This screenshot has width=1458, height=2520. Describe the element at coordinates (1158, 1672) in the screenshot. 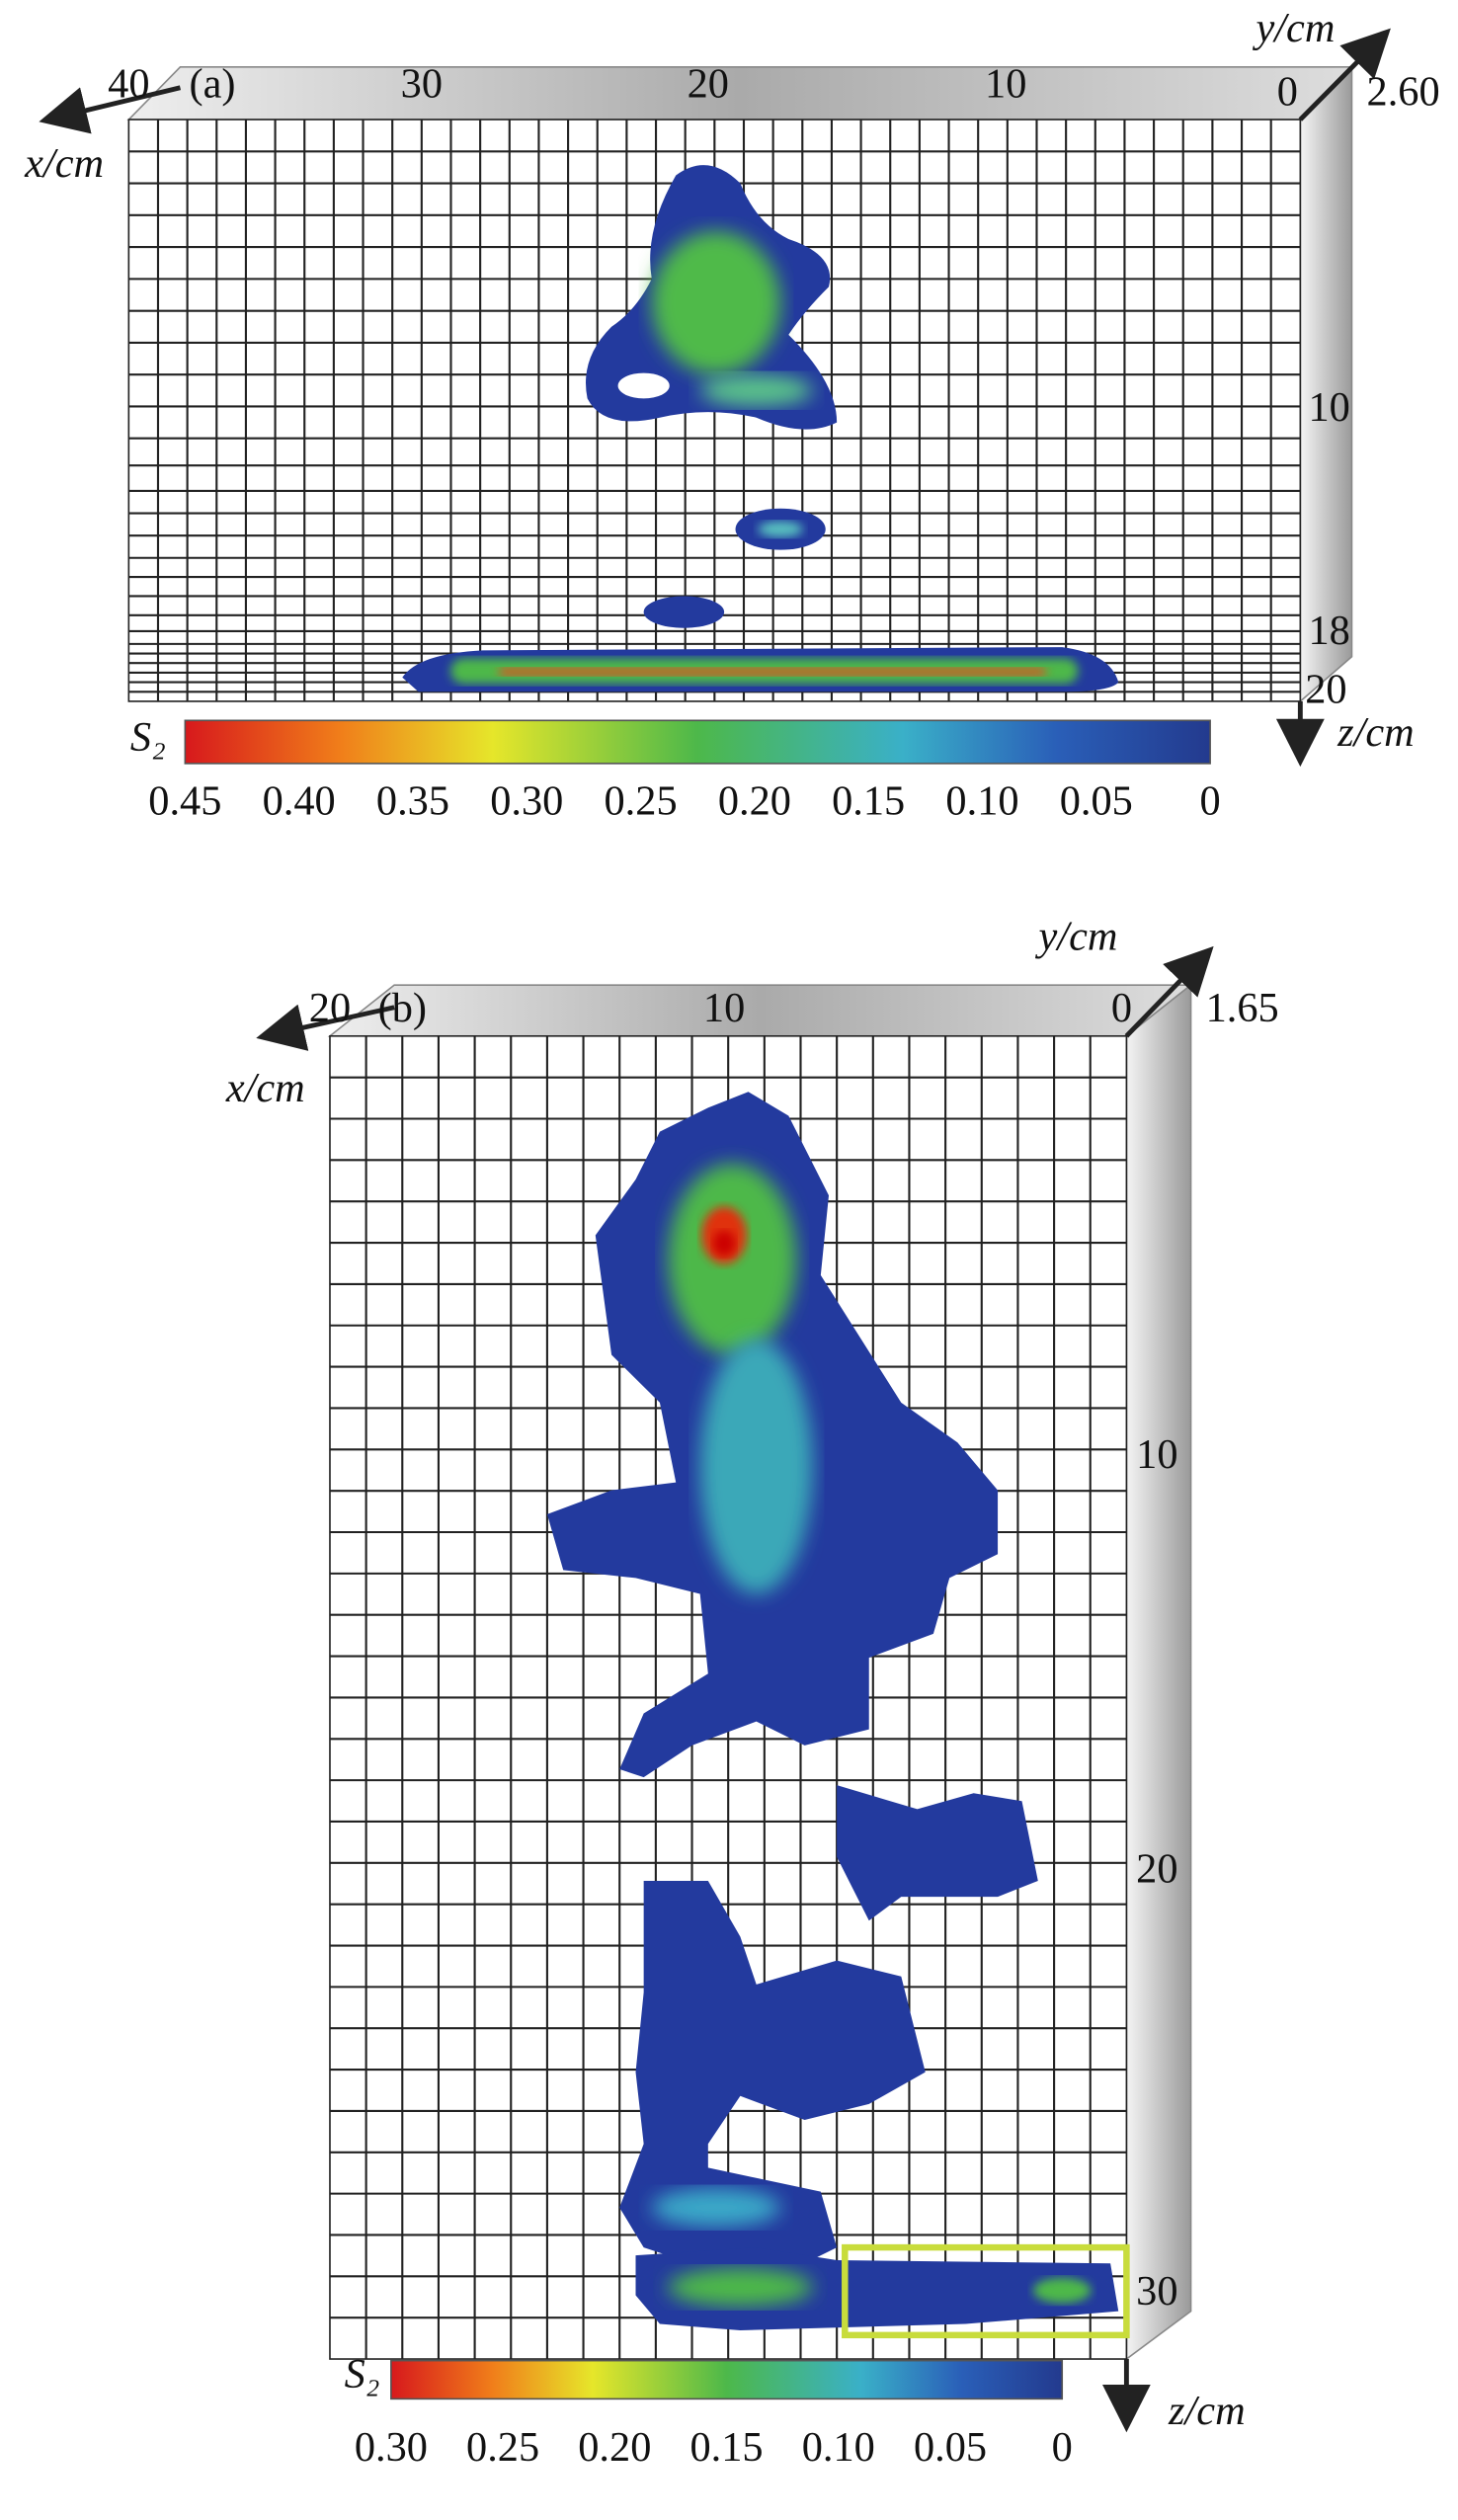

I see `side-face` at that location.